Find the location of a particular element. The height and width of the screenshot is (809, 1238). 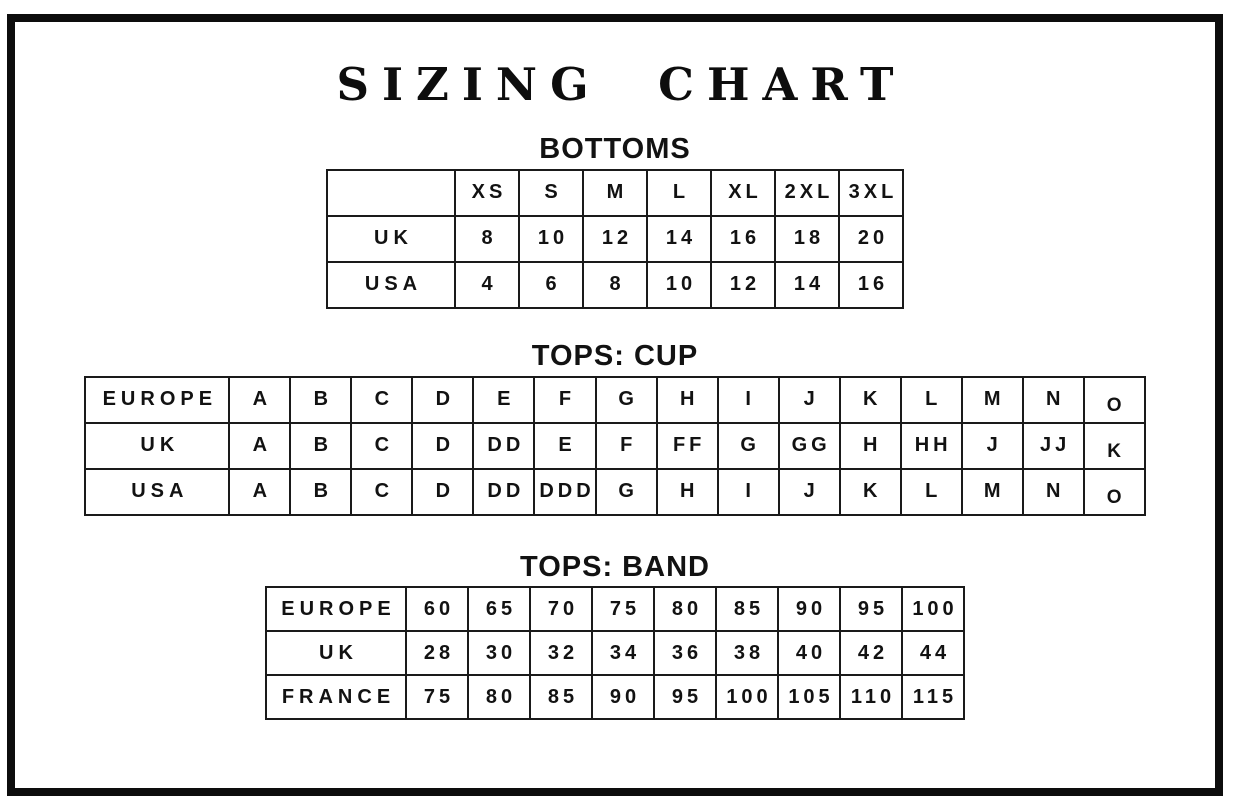

size-cell: 28 is located at coordinates (437, 653).